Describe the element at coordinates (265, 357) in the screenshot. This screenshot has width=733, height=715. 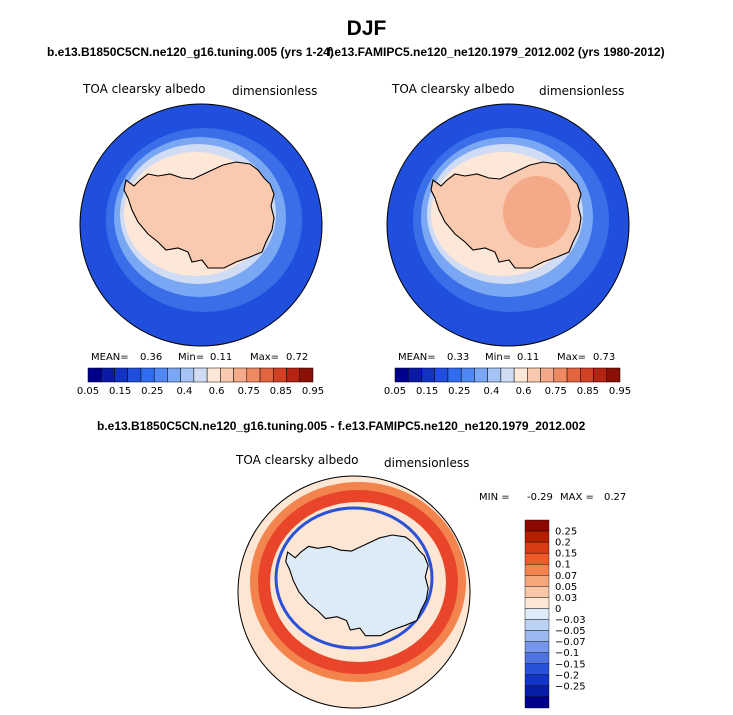
I see `left-max-label: Max=` at that location.